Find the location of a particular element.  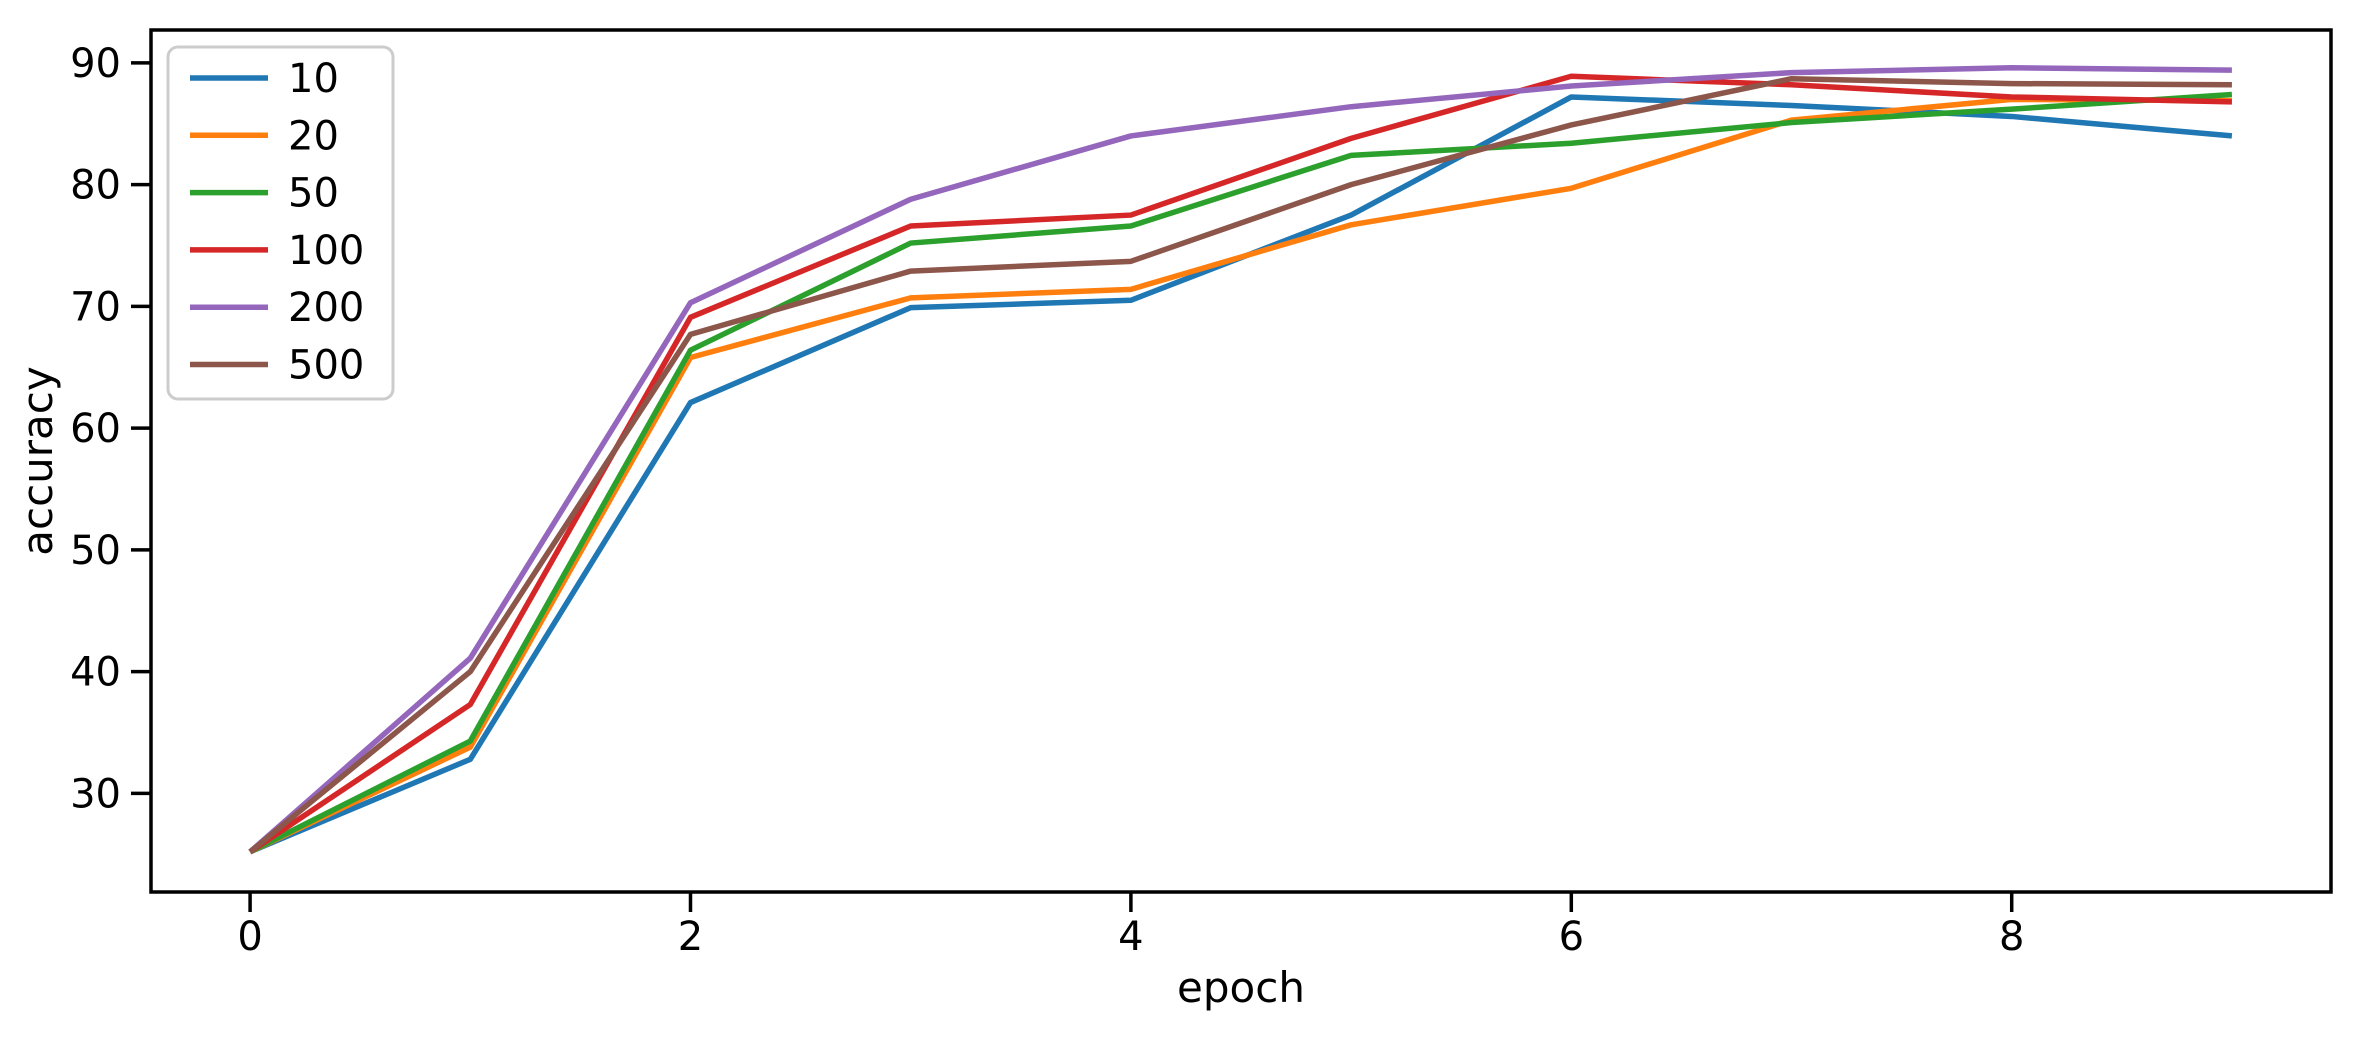

x-axis-label: epoch is located at coordinates (1241, 987).